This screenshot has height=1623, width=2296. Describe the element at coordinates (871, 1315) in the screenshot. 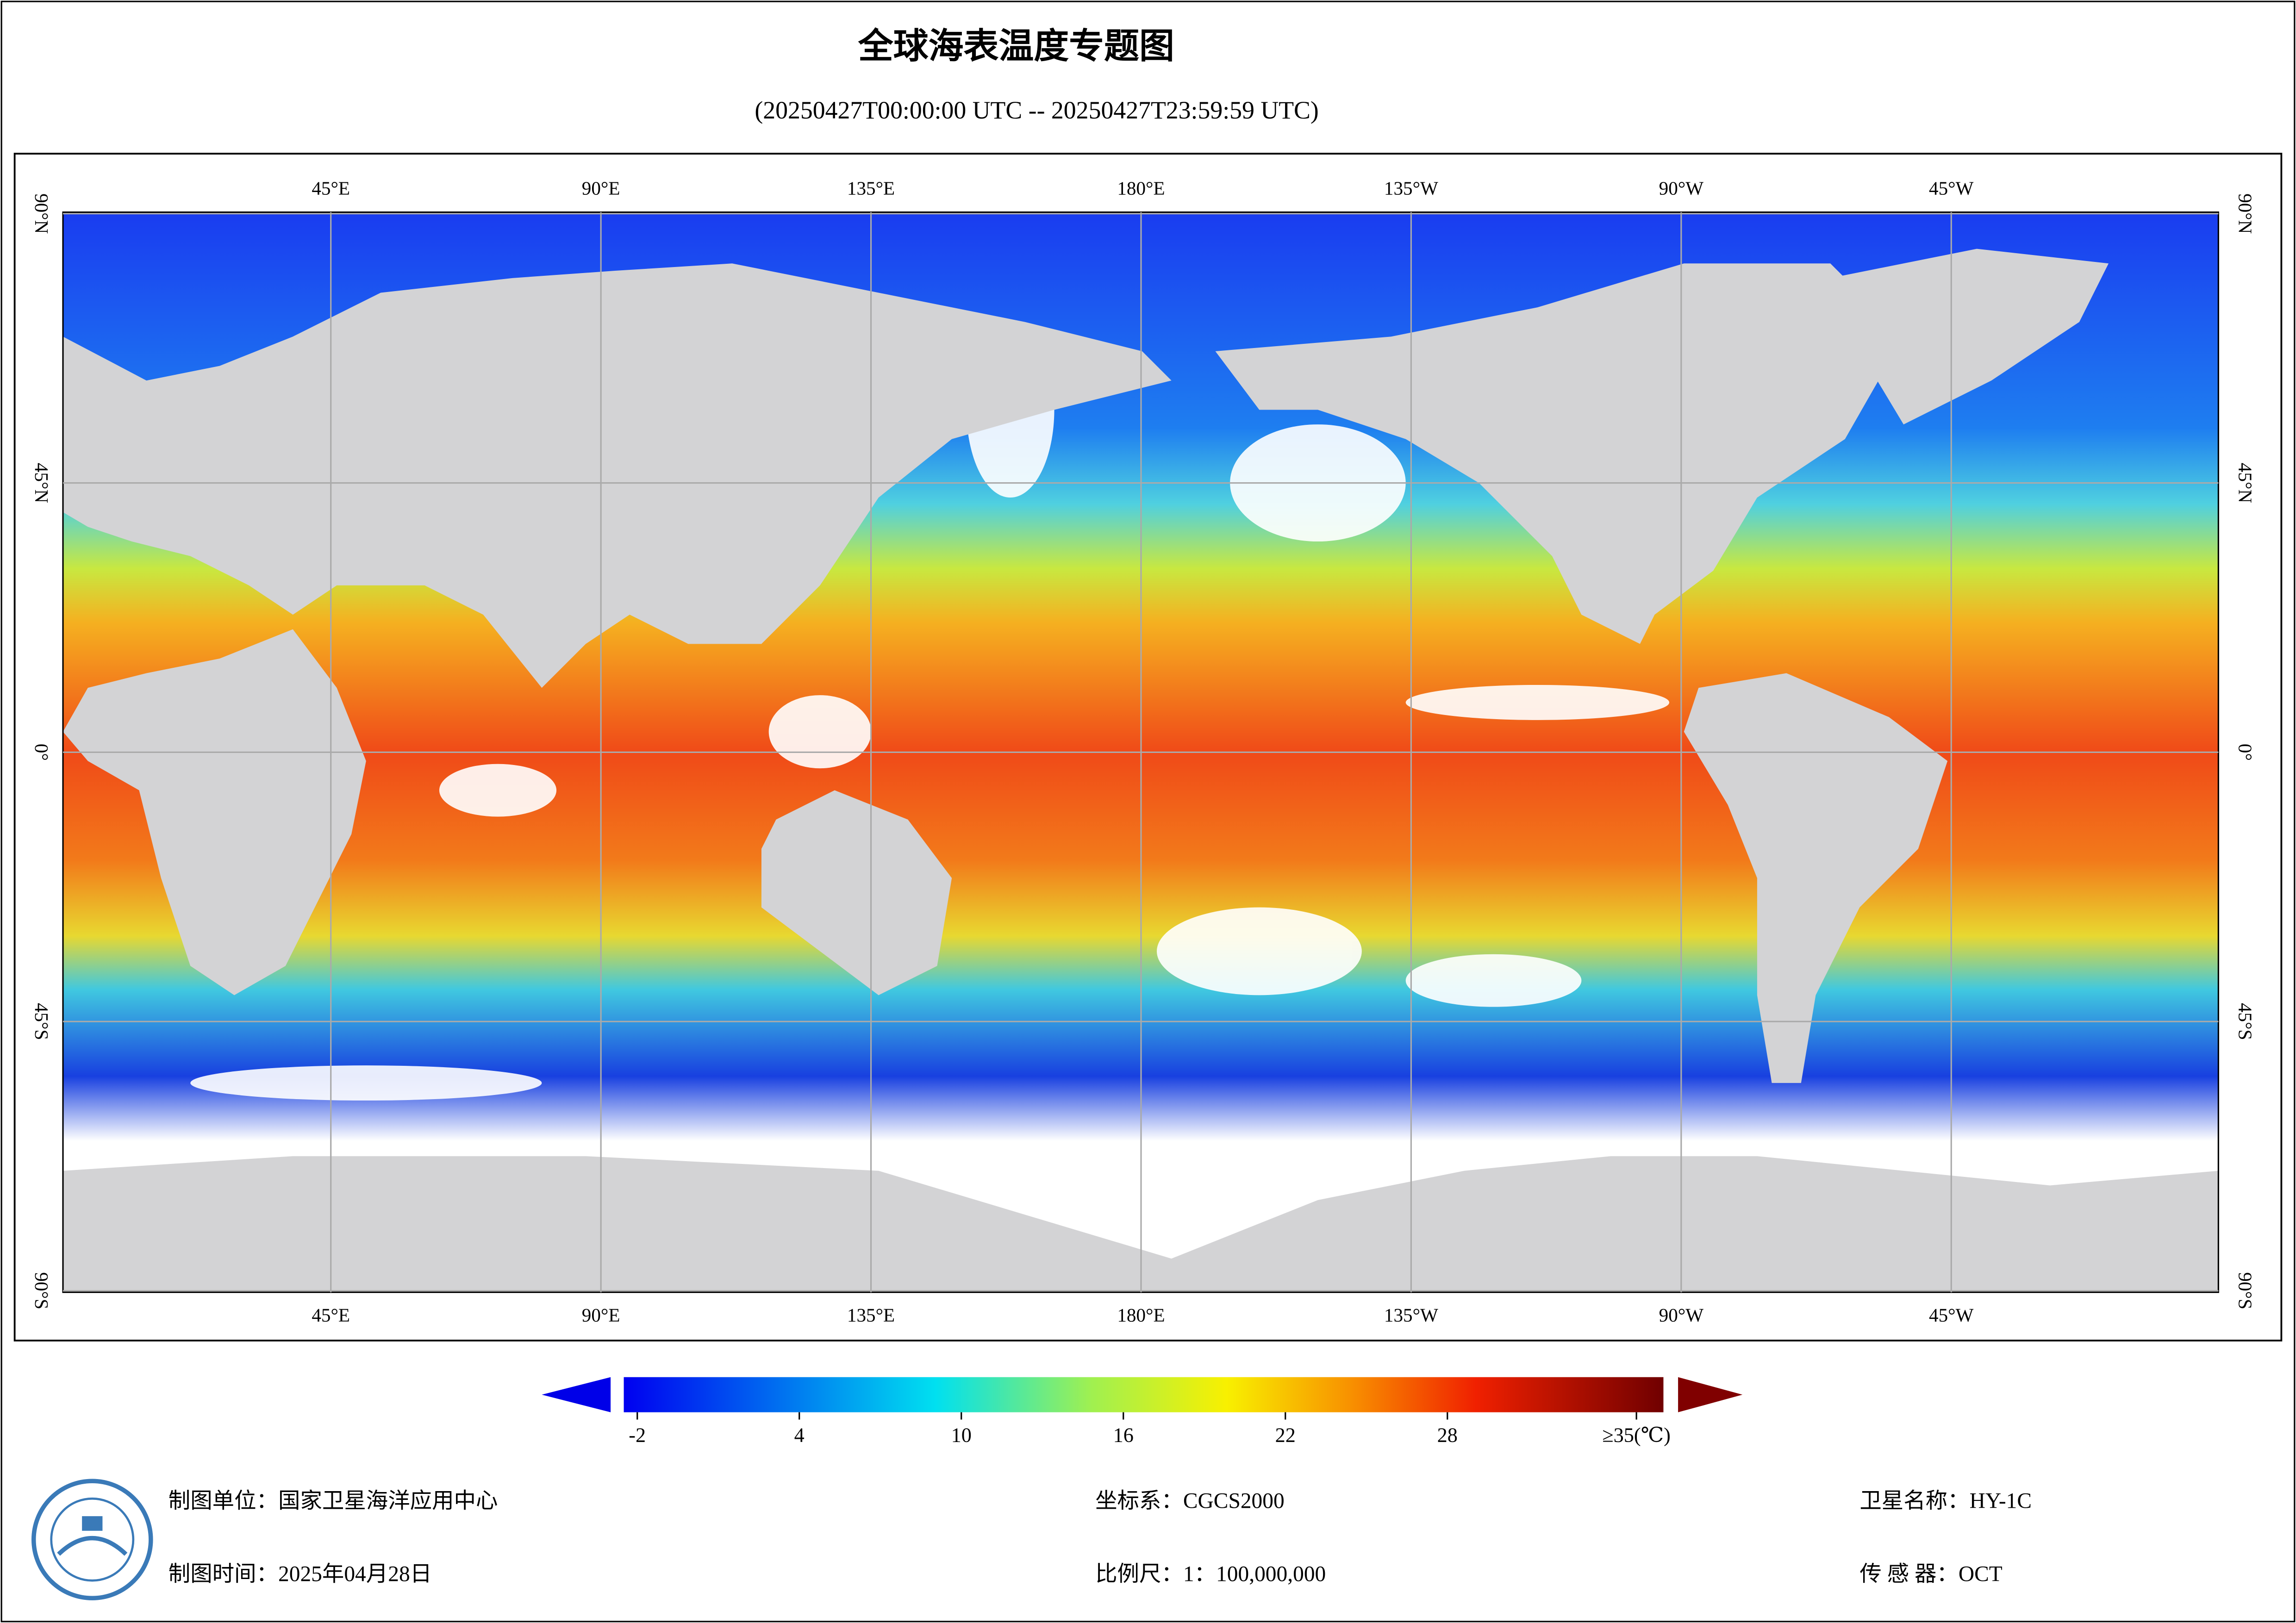

I see `lon-label-bottom: 135°E` at that location.